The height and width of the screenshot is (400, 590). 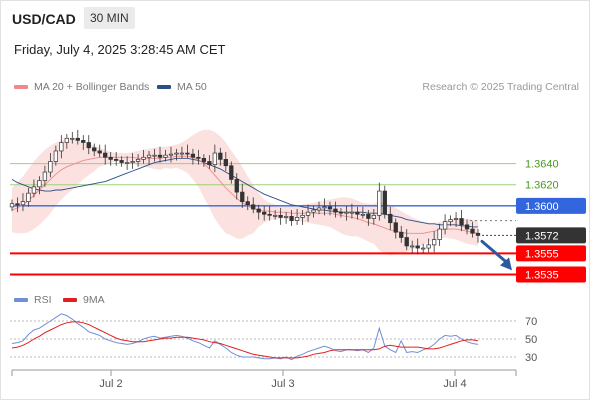 What do you see at coordinates (109, 18) in the screenshot?
I see `interval-badge: 30 MIN` at bounding box center [109, 18].